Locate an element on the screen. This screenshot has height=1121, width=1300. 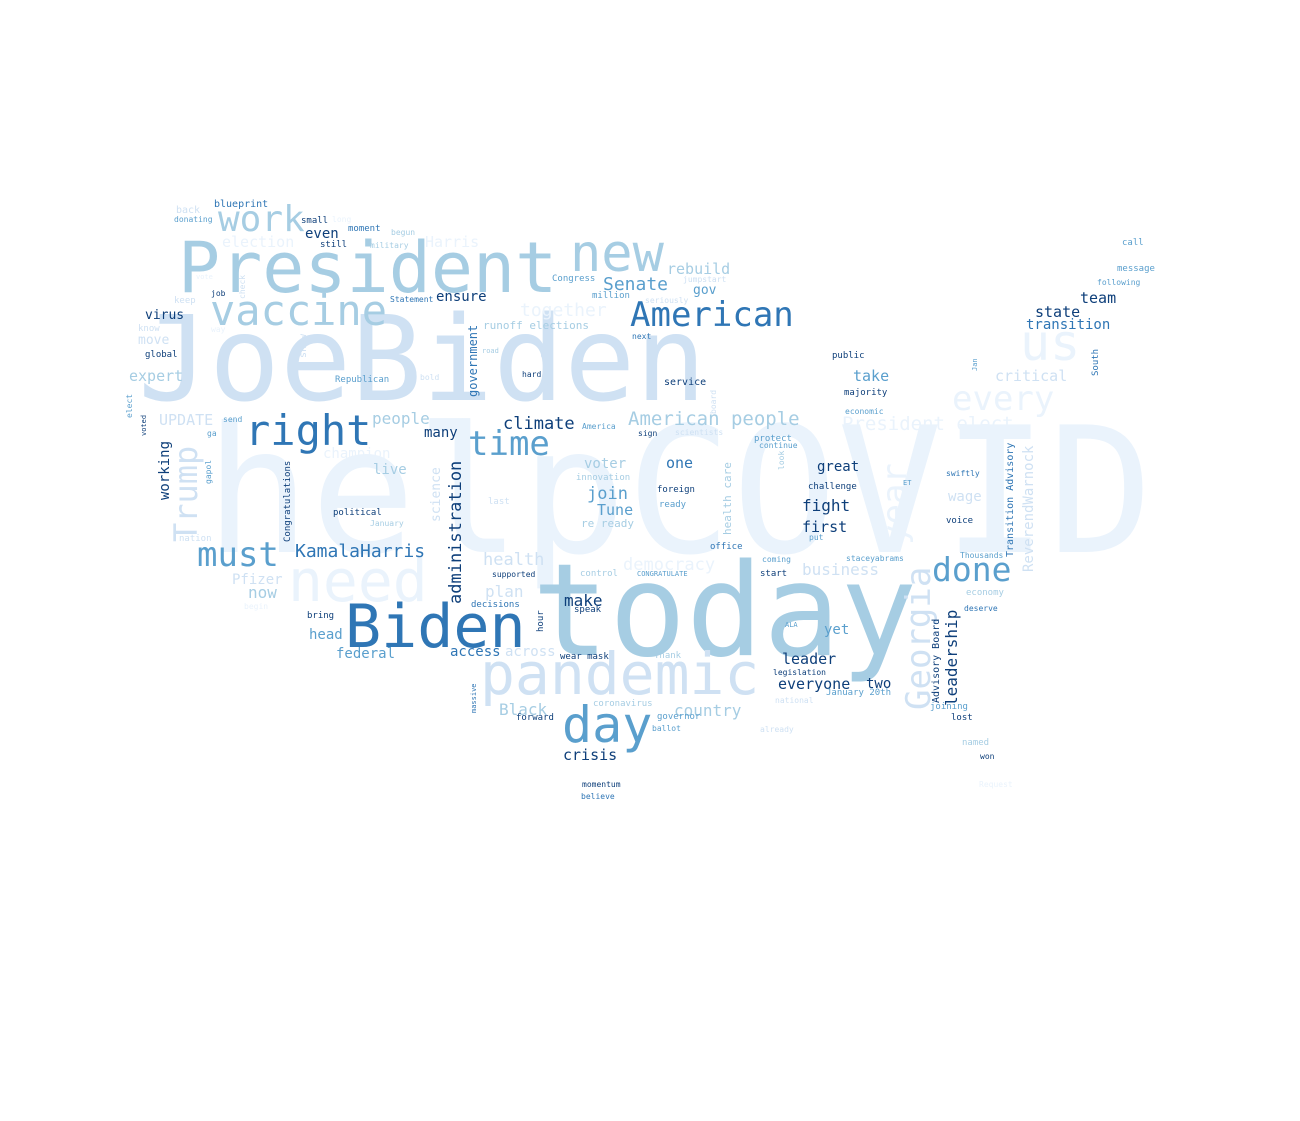
word-american: American is located at coordinates (712, 315).